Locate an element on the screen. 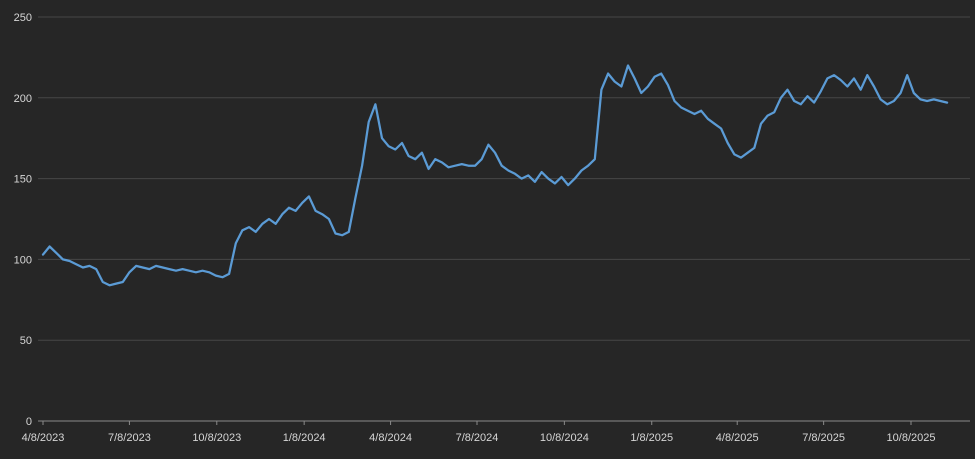 The width and height of the screenshot is (975, 459). x-axis-tick-label: 4/8/2024 is located at coordinates (390, 438).